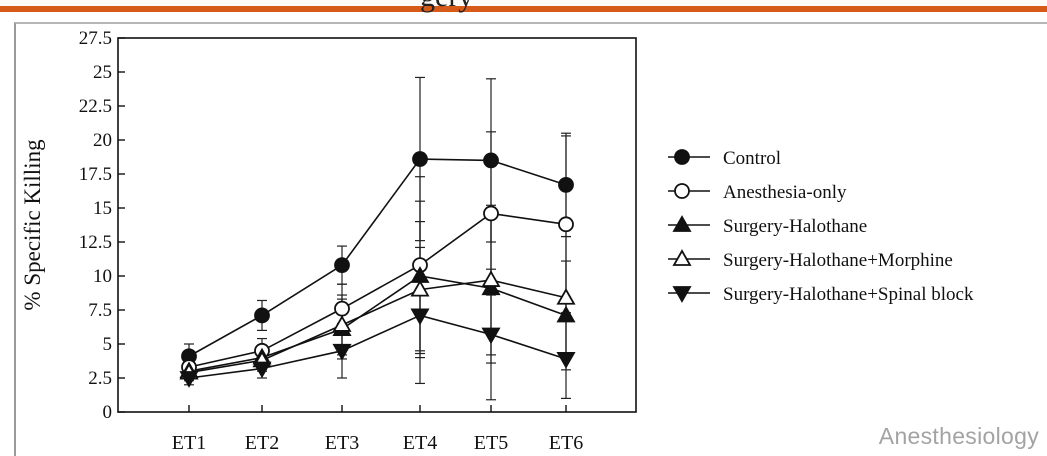 Image resolution: width=1047 pixels, height=456 pixels. What do you see at coordinates (420, 443) in the screenshot?
I see `x-tick-label: ET4` at bounding box center [420, 443].